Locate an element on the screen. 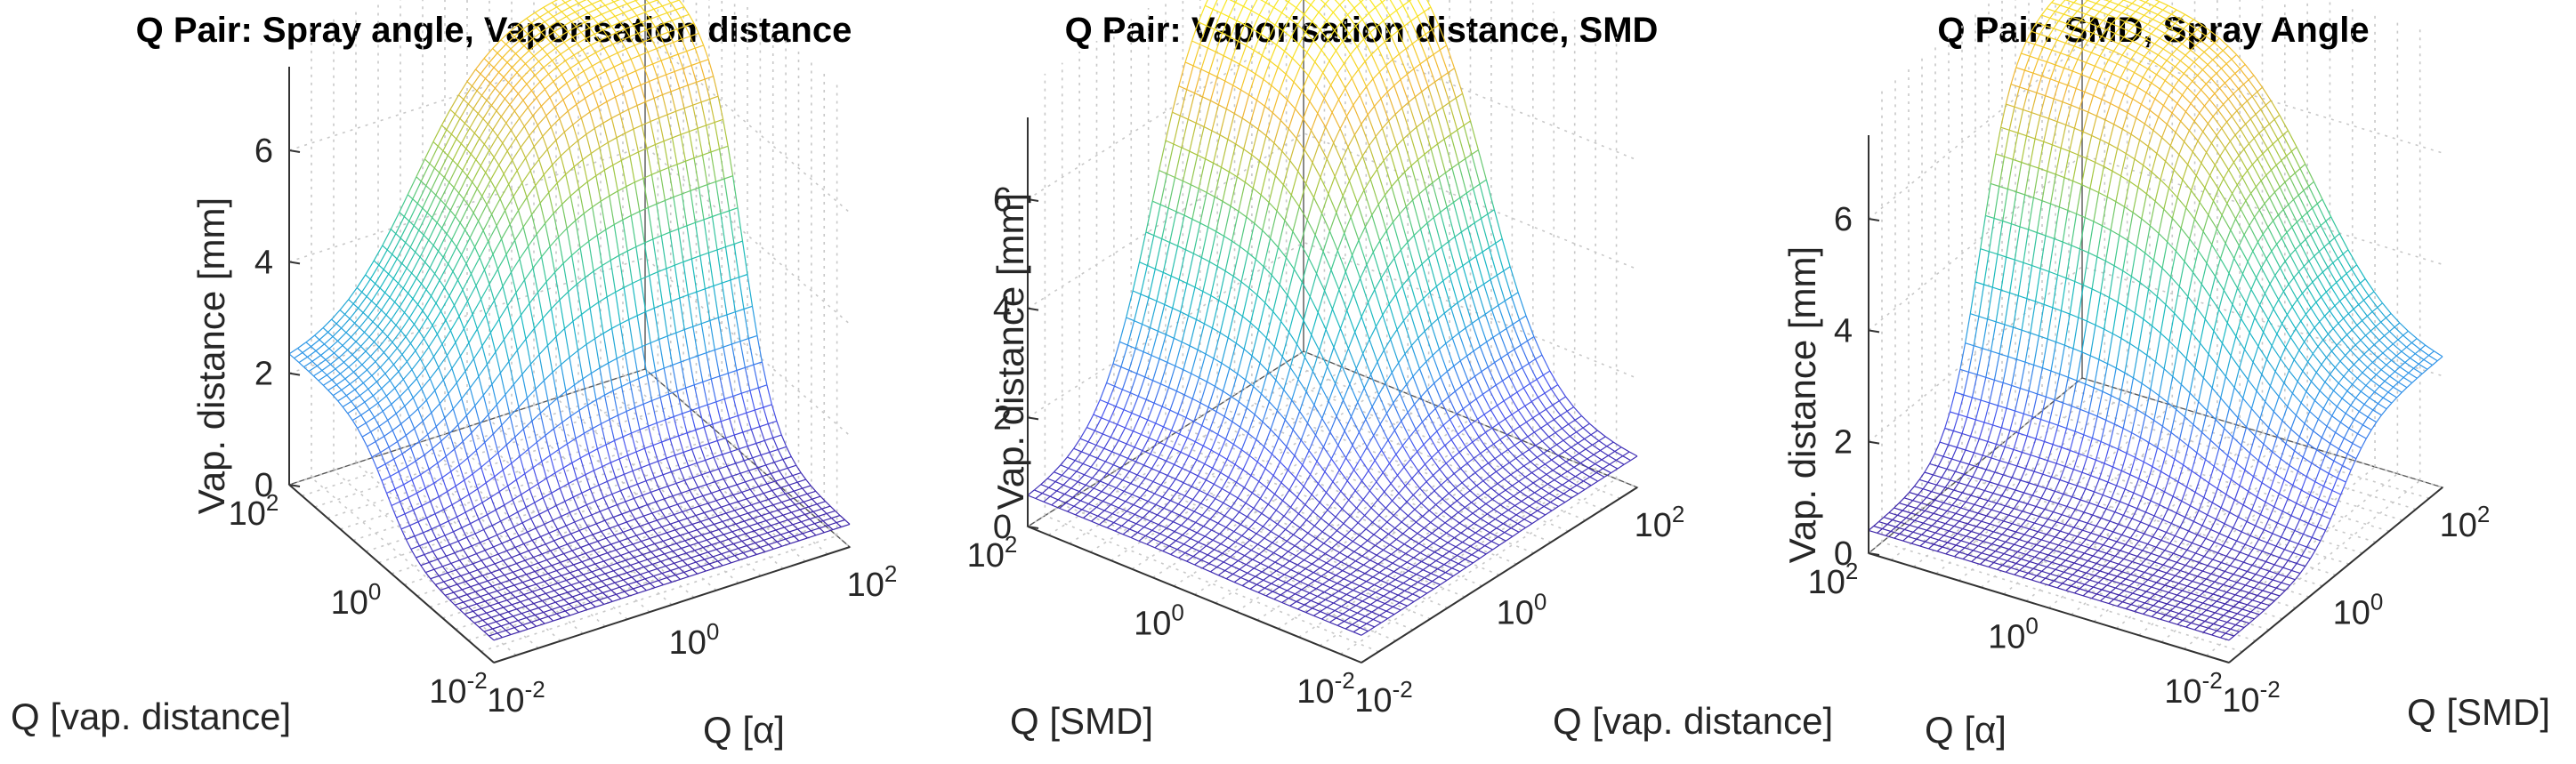 The width and height of the screenshot is (2576, 764). floor-grid-line is located at coordinates (1249, 473).